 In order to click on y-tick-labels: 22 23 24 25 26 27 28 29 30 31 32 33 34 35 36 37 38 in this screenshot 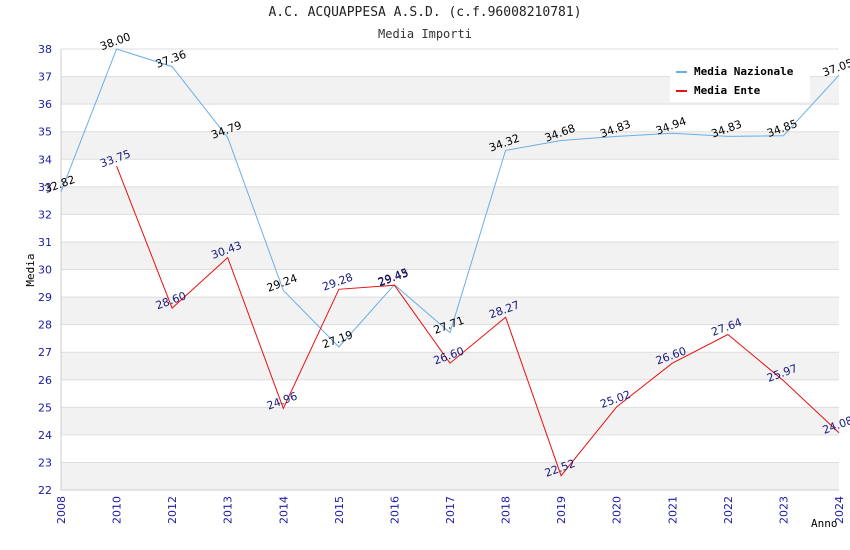, I will do `click(45, 270)`.